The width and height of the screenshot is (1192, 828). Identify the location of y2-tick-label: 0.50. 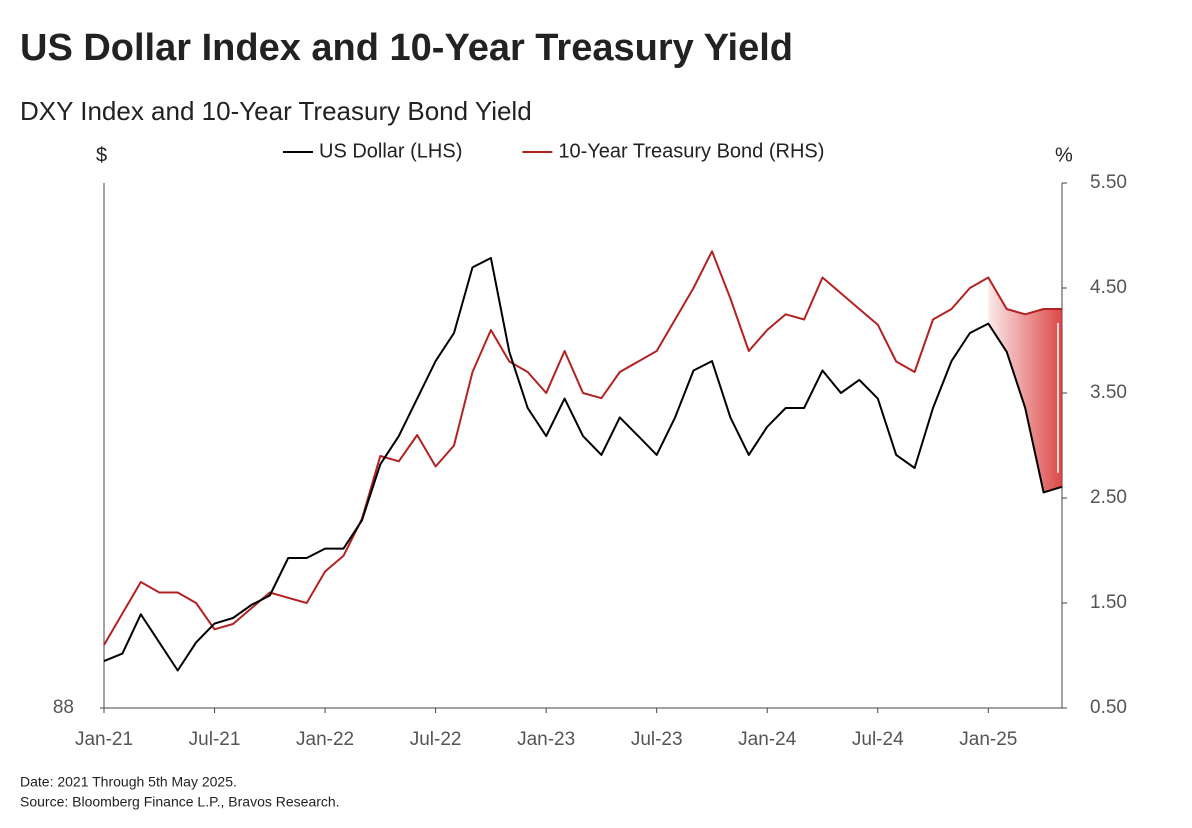
(1108, 707).